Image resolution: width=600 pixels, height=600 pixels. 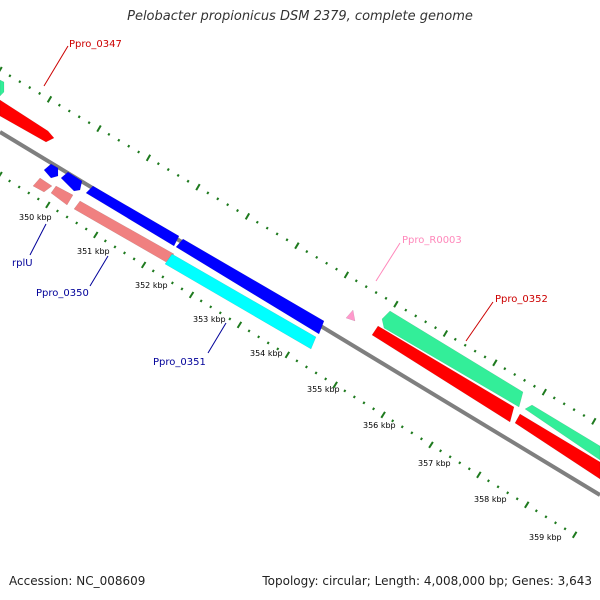 What do you see at coordinates (151, 285) in the screenshot?
I see `tick-label-352: 352 kbp` at bounding box center [151, 285].